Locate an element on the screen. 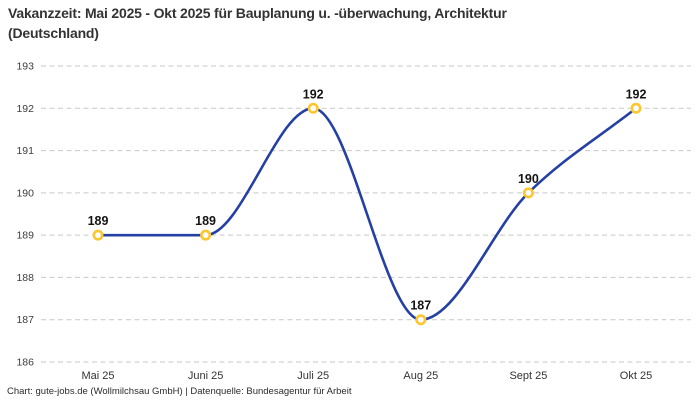 Image resolution: width=700 pixels, height=400 pixels. data-point-label-sept-25: 190 is located at coordinates (528, 179).